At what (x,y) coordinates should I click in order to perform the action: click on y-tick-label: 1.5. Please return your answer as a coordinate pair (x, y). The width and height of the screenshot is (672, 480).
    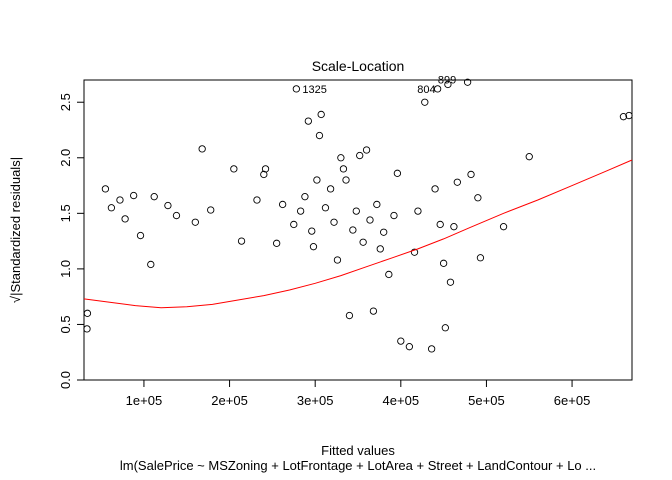
    Looking at the image, I should click on (65, 213).